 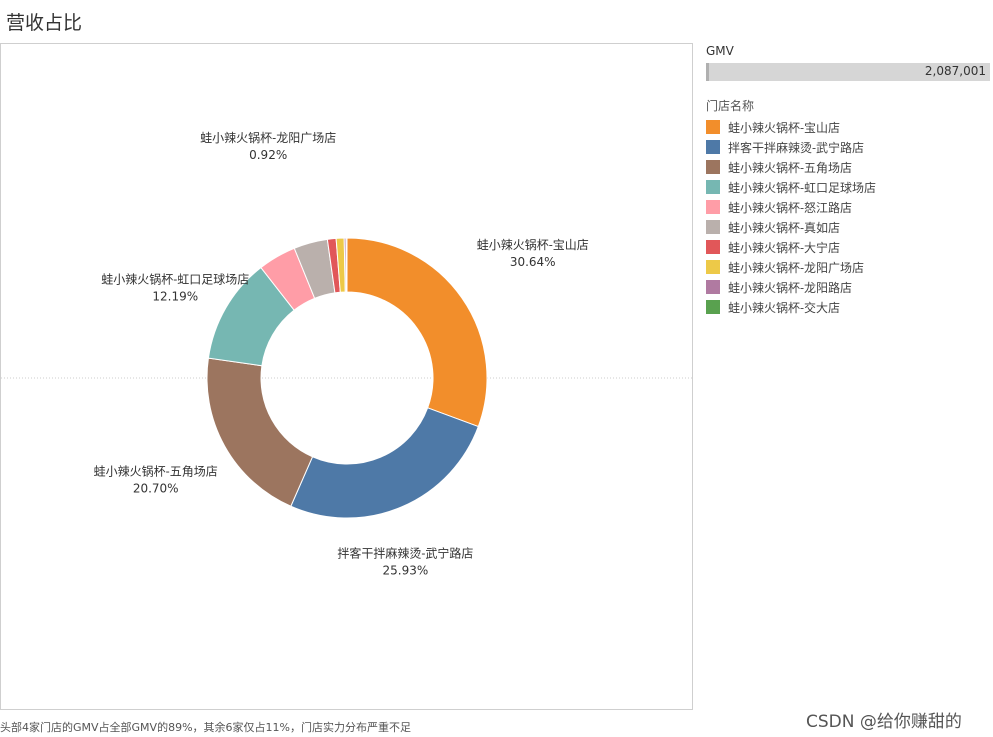 I want to click on slice-label-value: 25.93%, so click(x=406, y=571).